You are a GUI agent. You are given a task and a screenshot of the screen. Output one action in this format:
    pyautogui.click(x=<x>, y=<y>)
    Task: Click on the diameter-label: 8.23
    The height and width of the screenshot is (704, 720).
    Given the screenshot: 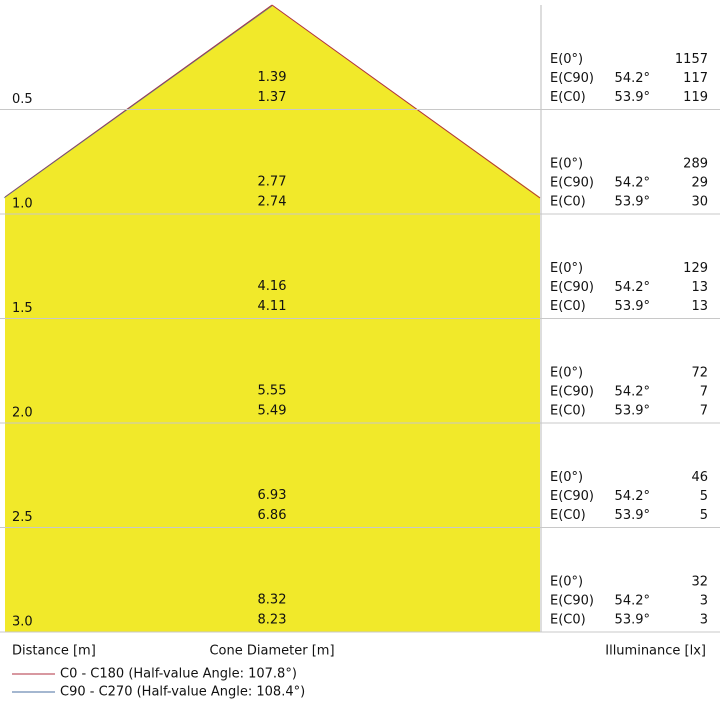 What is the action you would take?
    pyautogui.click(x=272, y=620)
    